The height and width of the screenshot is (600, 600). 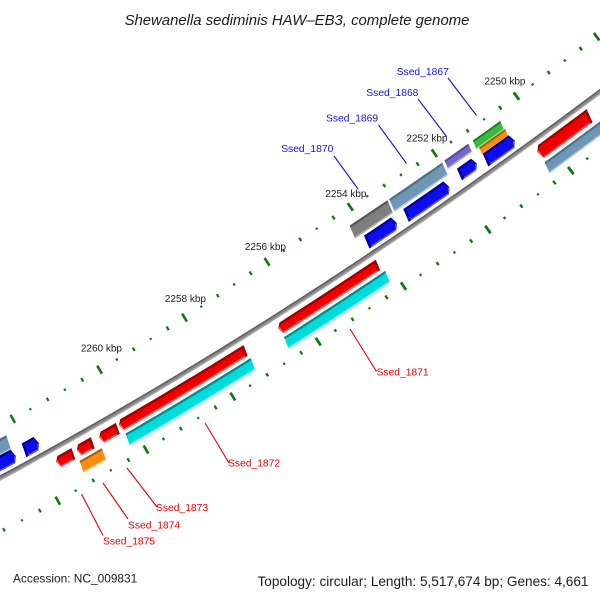 I want to click on svg-text: 2256 kbp, so click(x=266, y=247).